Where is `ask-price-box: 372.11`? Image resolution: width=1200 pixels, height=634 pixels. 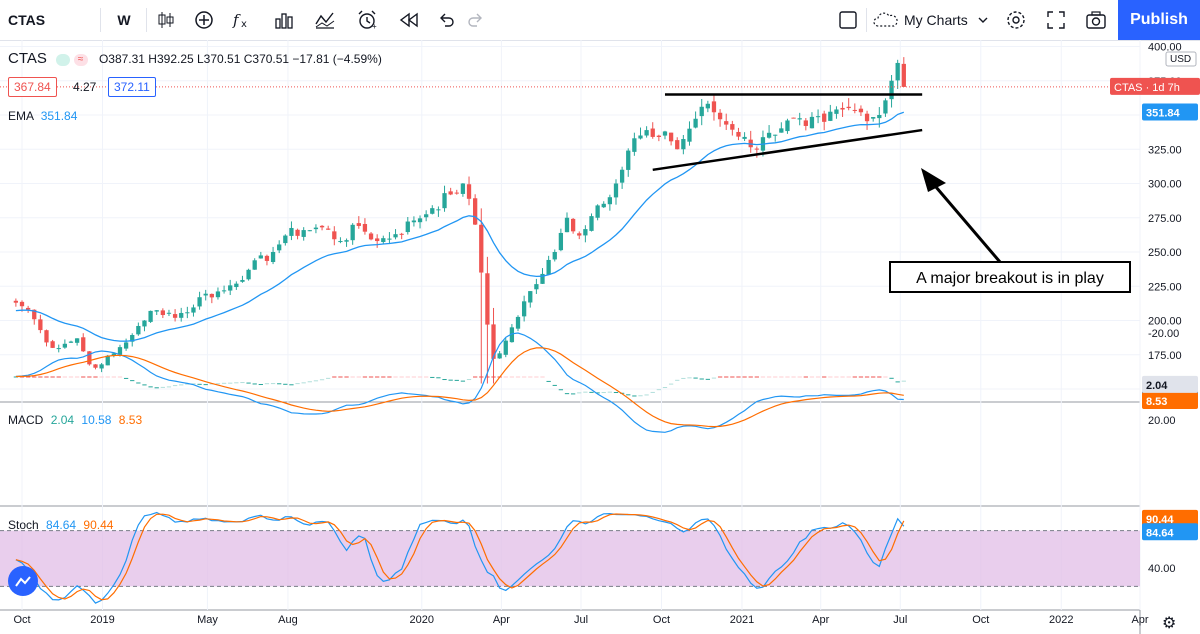 ask-price-box: 372.11 is located at coordinates (132, 87).